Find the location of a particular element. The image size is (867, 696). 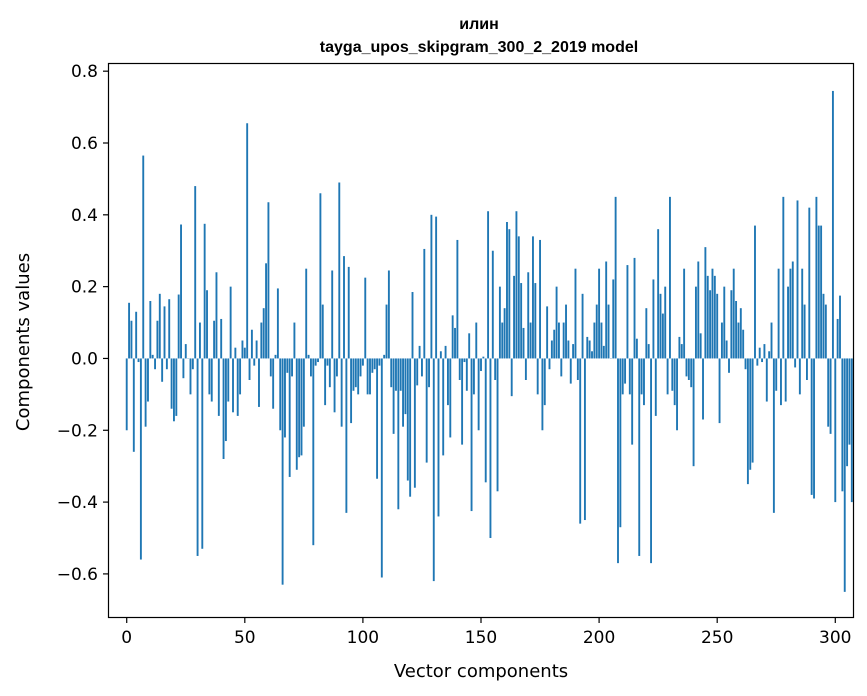

chart-subtitle: tayga_upos_skipgram_300_2_2019 model is located at coordinates (479, 47).